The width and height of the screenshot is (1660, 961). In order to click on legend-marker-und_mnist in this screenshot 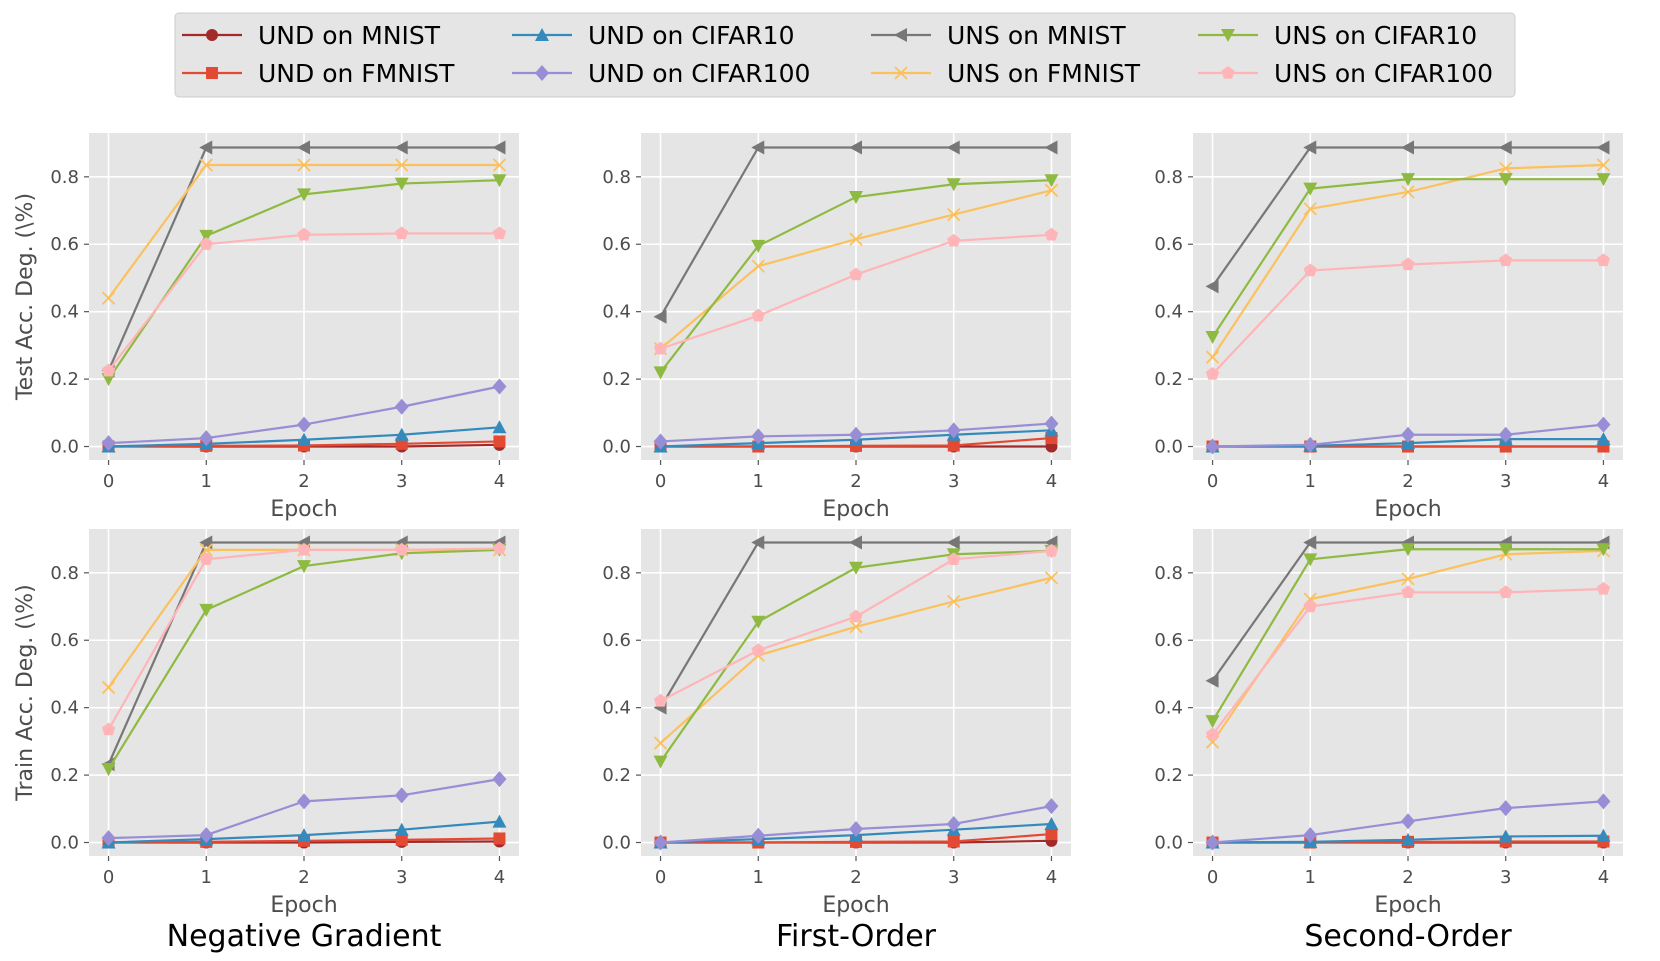, I will do `click(212, 35)`.